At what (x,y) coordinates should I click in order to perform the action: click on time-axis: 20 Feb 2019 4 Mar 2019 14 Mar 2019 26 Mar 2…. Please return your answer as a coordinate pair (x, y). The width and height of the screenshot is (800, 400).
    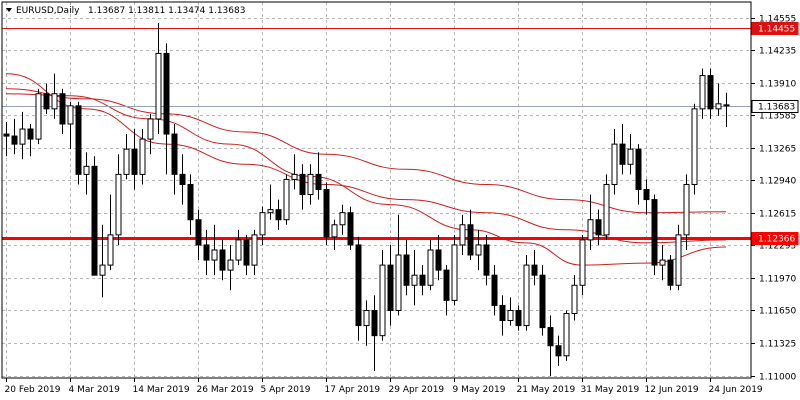
    Looking at the image, I should click on (384, 386).